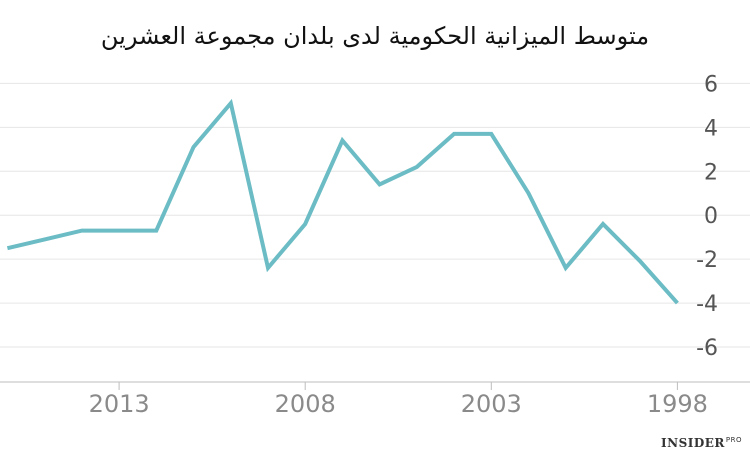 This screenshot has height=456, width=750. I want to click on y-tick-label: -6, so click(707, 348).